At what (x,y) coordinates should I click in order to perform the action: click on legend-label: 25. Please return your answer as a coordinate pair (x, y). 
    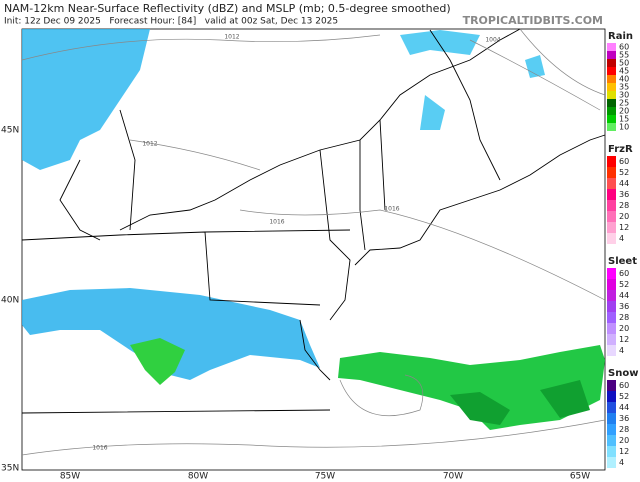
    Looking at the image, I should click on (624, 103).